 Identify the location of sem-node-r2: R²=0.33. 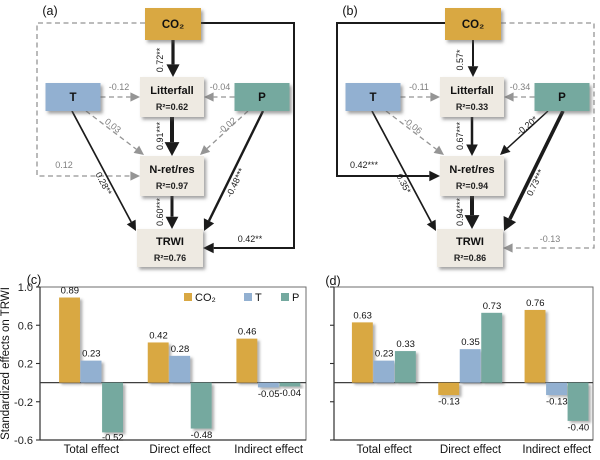
(472, 107).